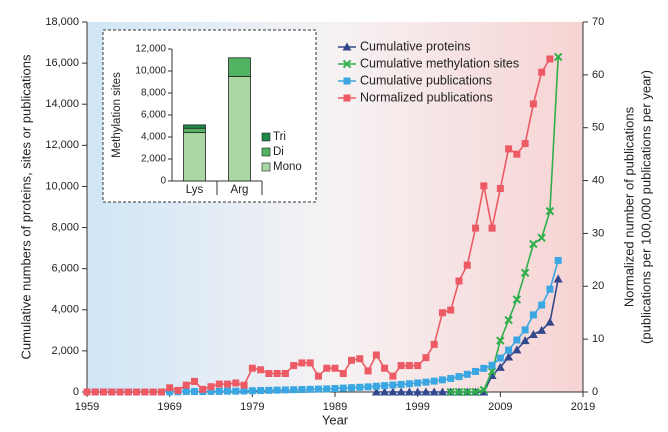 This screenshot has width=668, height=432. I want to click on y2-tick-label: 0, so click(595, 392).